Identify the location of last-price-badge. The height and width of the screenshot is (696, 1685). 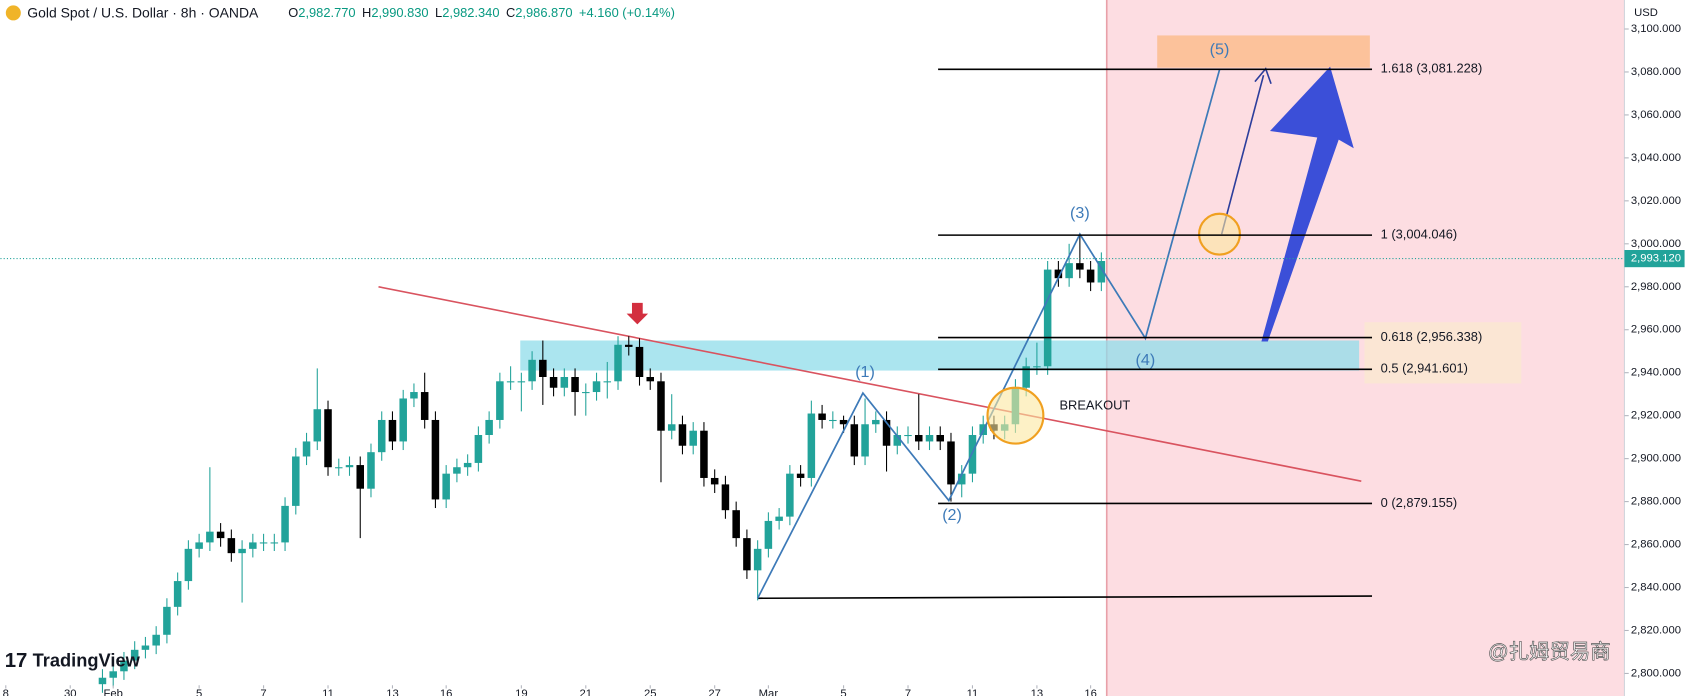
(1654, 259).